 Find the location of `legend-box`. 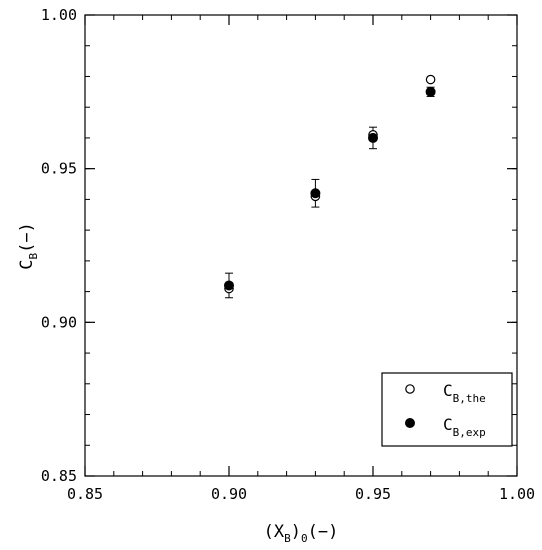

legend-box is located at coordinates (447, 409).